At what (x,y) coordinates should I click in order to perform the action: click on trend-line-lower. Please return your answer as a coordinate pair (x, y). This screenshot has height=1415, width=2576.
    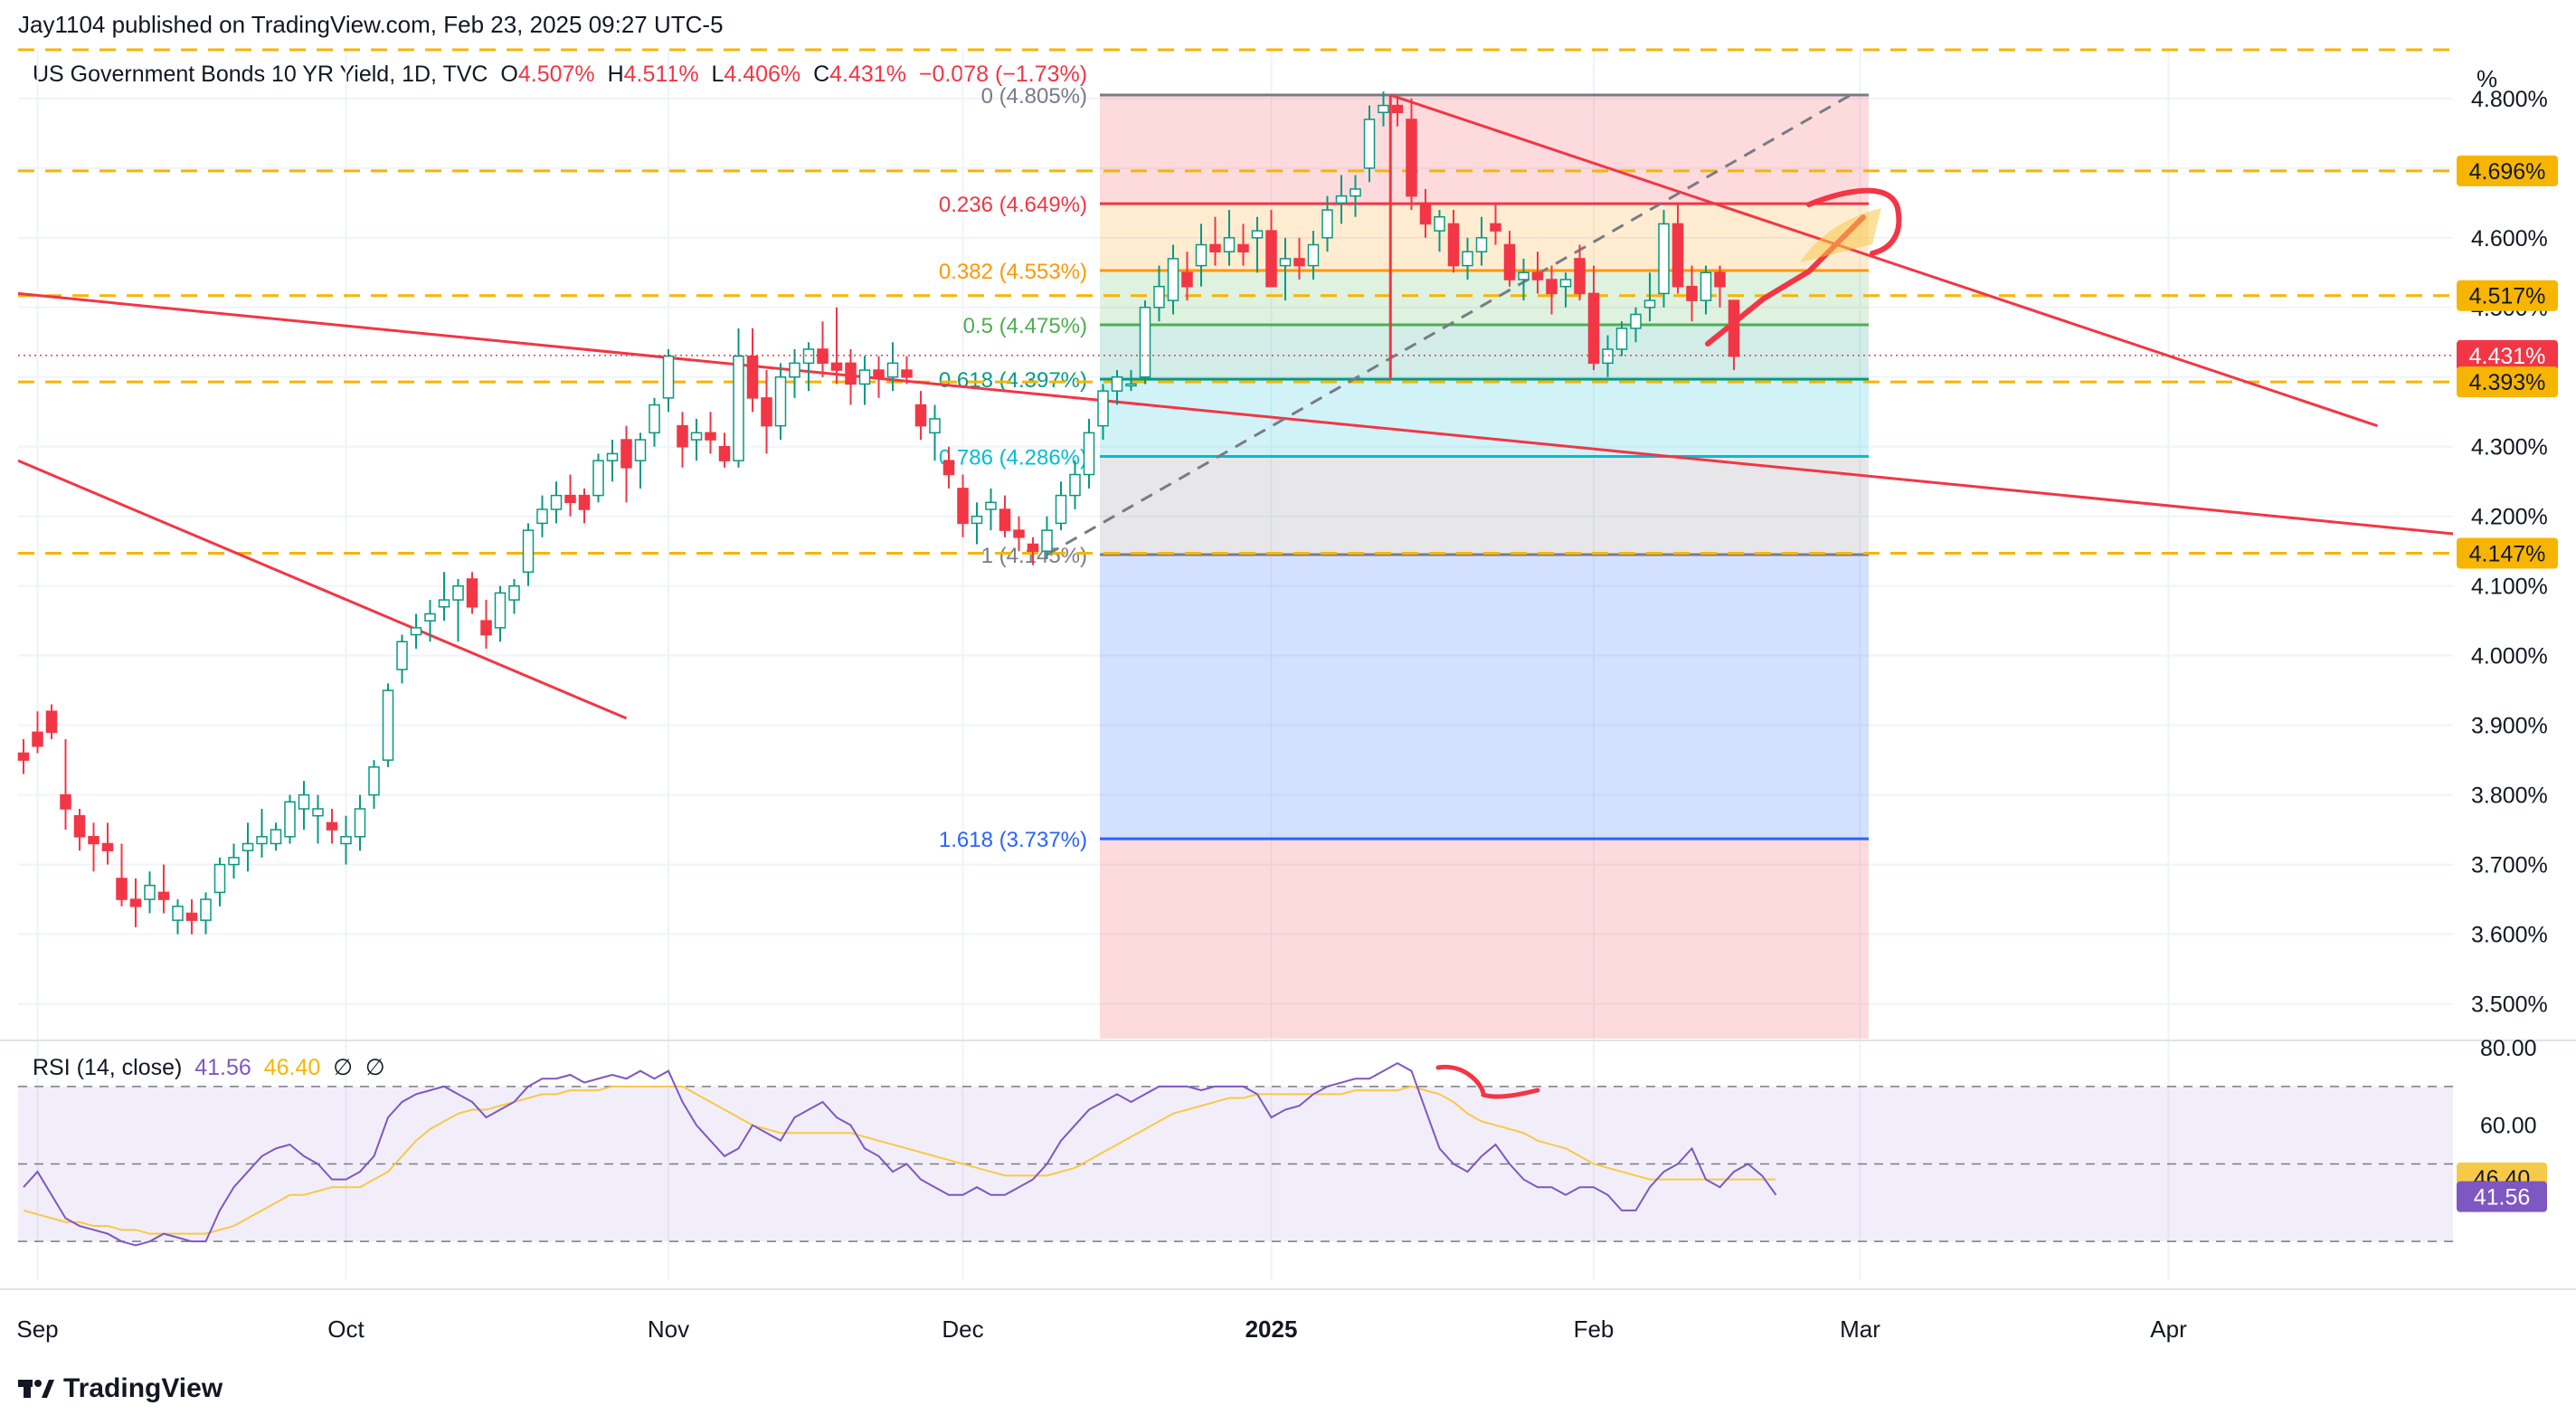
    Looking at the image, I should click on (323, 589).